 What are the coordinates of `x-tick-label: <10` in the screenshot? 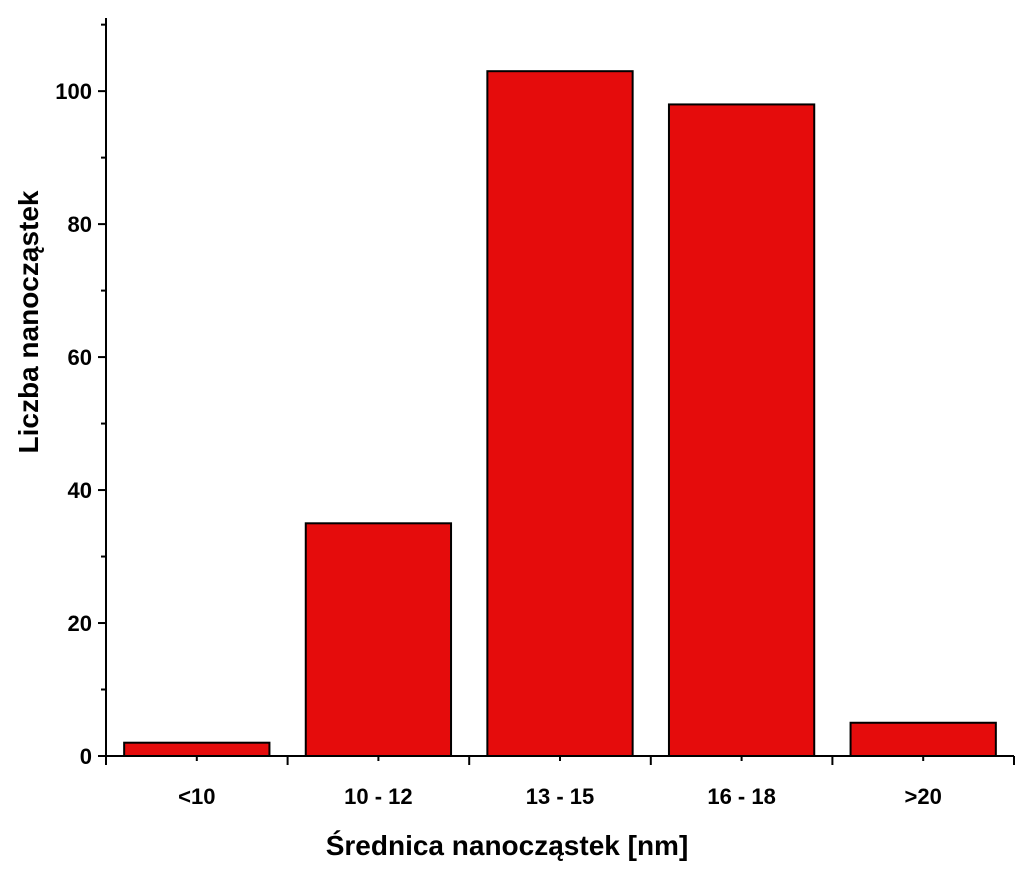 It's located at (196, 796).